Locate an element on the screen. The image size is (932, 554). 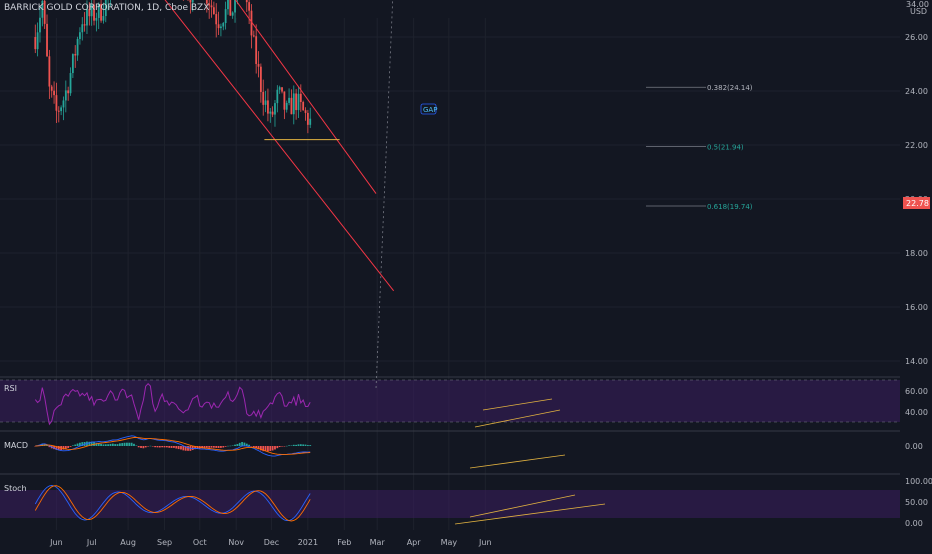
macd-label: MACD is located at coordinates (16, 445).